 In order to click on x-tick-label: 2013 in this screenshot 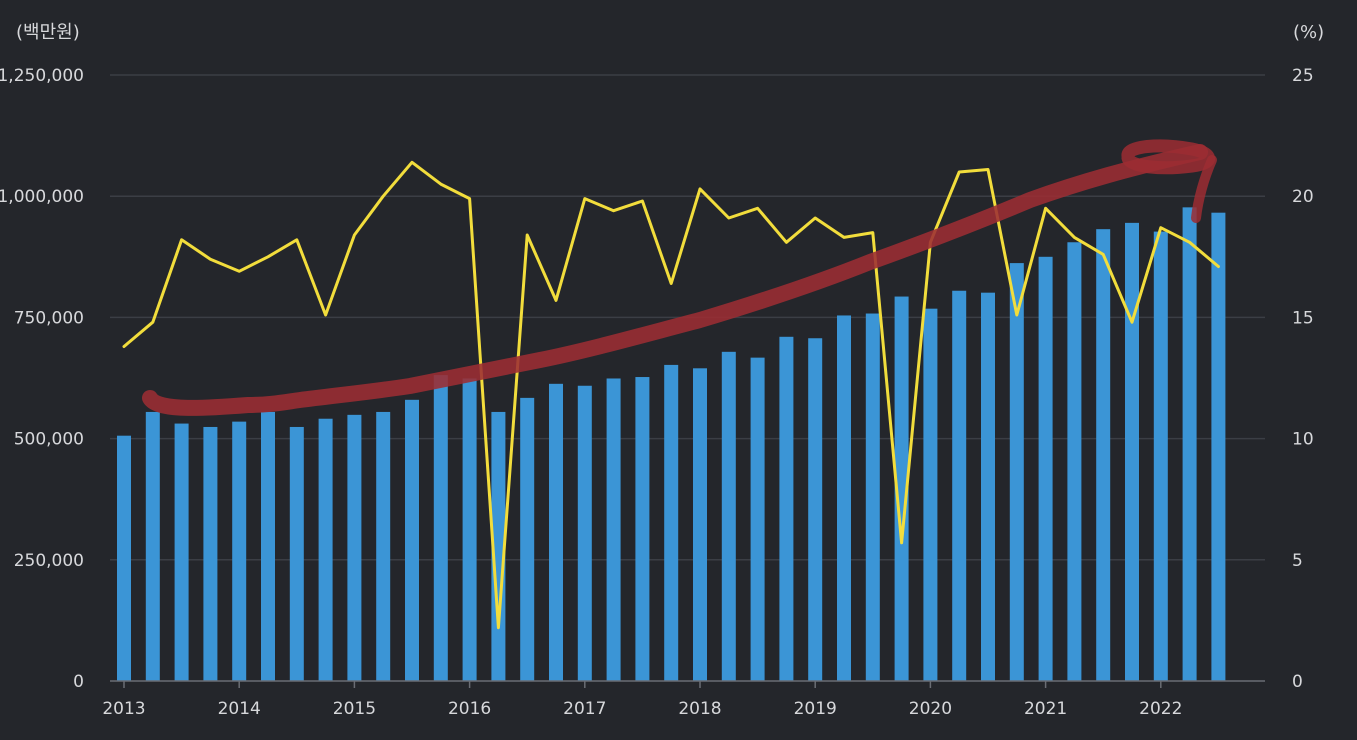, I will do `click(123, 709)`.